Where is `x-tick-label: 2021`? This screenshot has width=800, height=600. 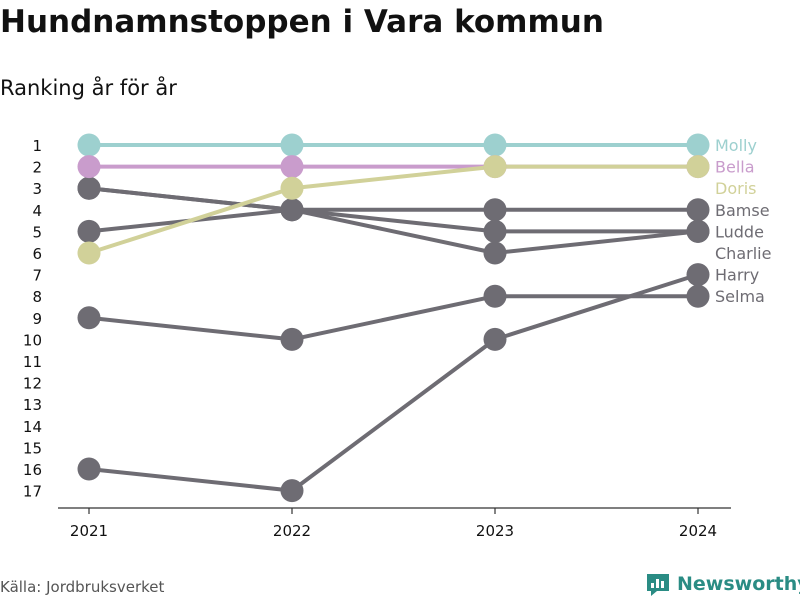
x-tick-label: 2021 is located at coordinates (89, 531).